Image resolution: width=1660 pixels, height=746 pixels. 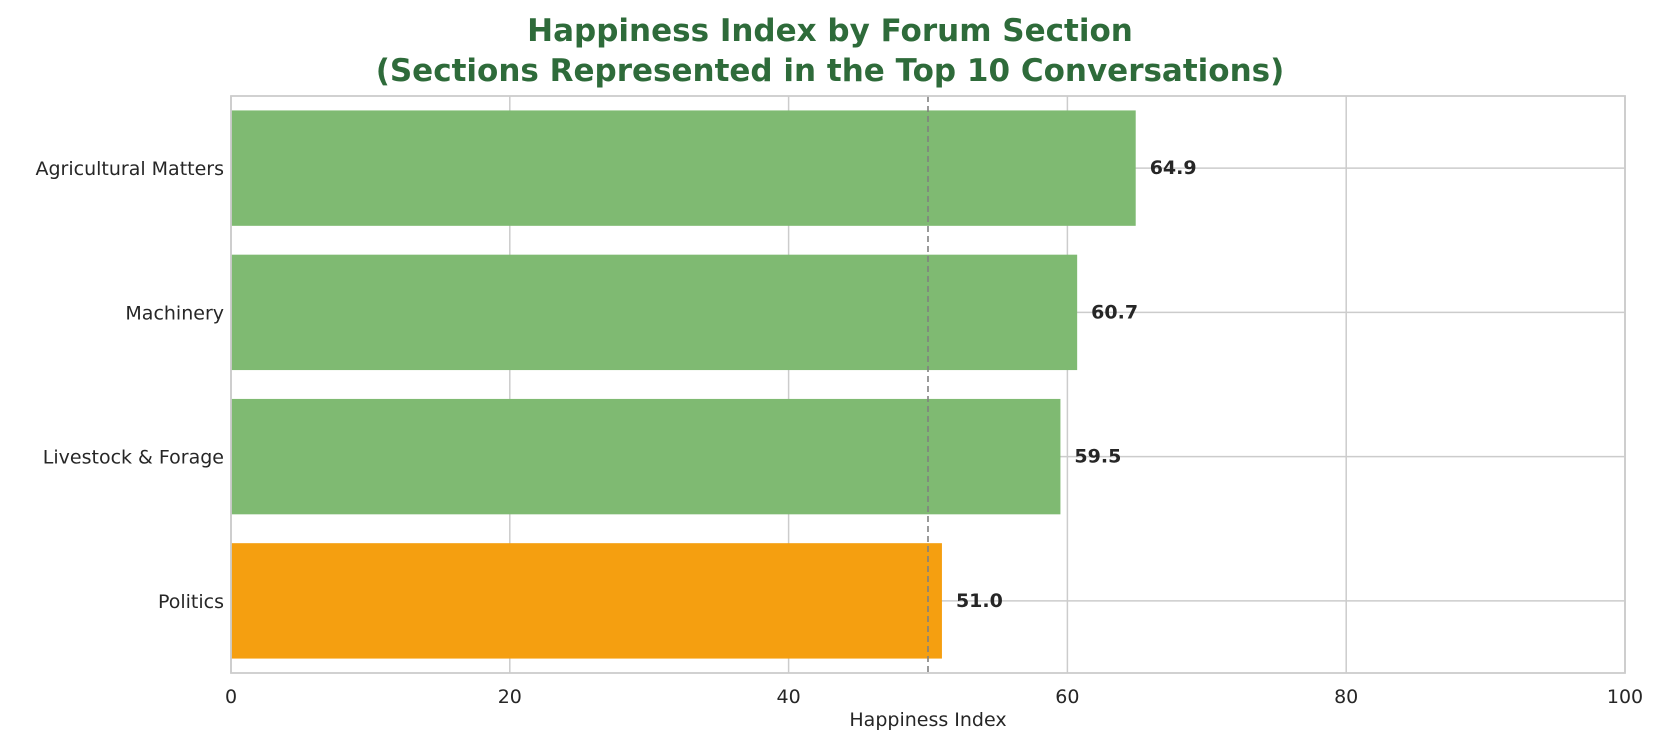 What do you see at coordinates (830, 31) in the screenshot?
I see `chart-title: Happiness Index by Forum Section` at bounding box center [830, 31].